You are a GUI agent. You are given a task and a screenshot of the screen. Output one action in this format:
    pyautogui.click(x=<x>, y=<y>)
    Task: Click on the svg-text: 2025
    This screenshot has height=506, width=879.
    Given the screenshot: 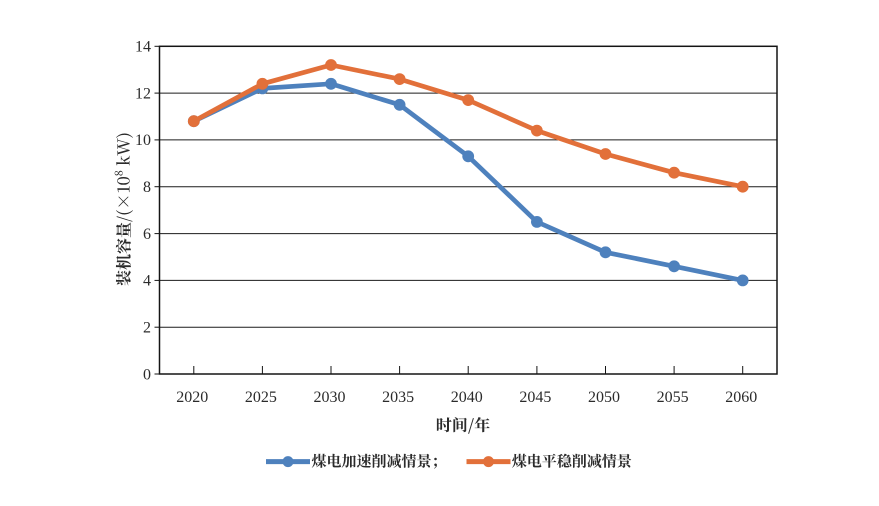 What is the action you would take?
    pyautogui.click(x=261, y=397)
    